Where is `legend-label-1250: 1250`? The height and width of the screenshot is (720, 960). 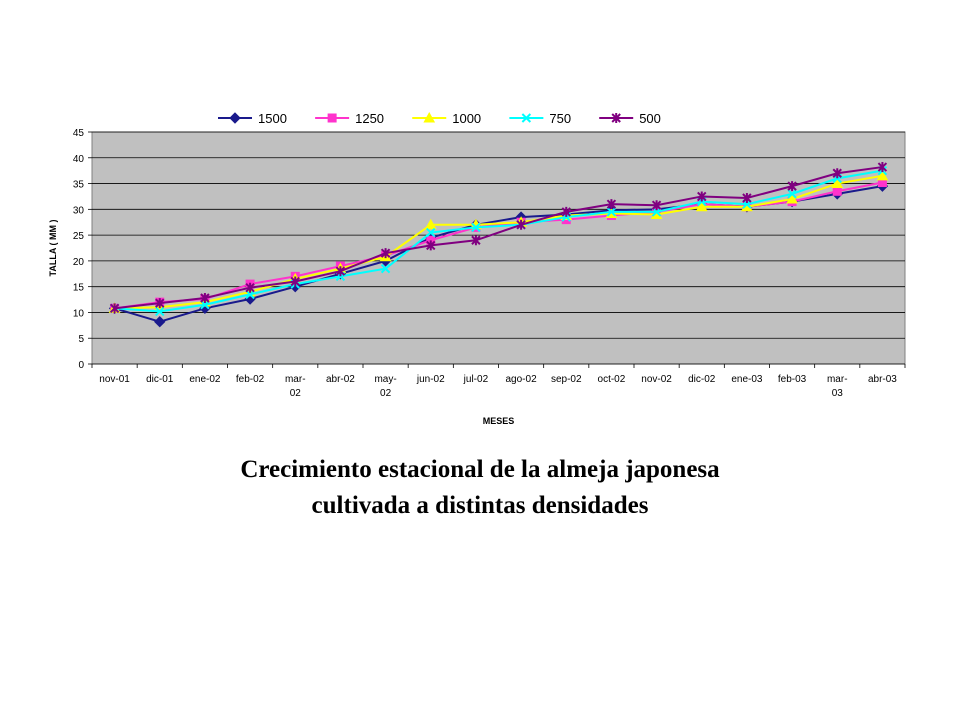
legend-label-1250: 1250 is located at coordinates (369, 118).